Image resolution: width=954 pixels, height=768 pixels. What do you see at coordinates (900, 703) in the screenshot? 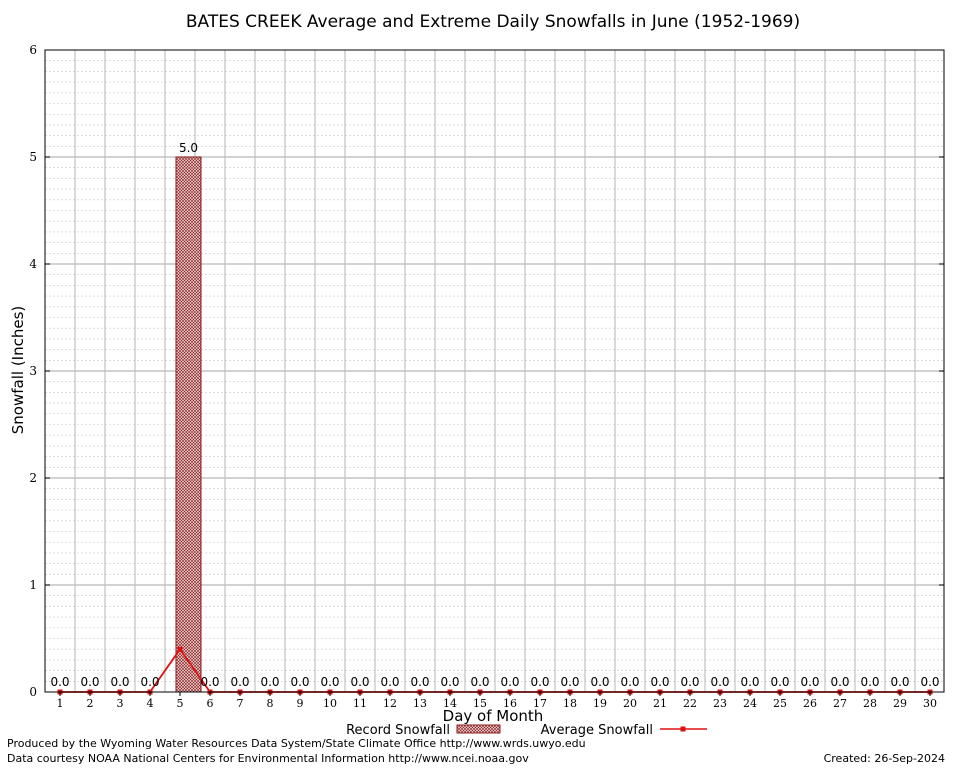
I see `x-tick-label-29: 29` at bounding box center [900, 703].